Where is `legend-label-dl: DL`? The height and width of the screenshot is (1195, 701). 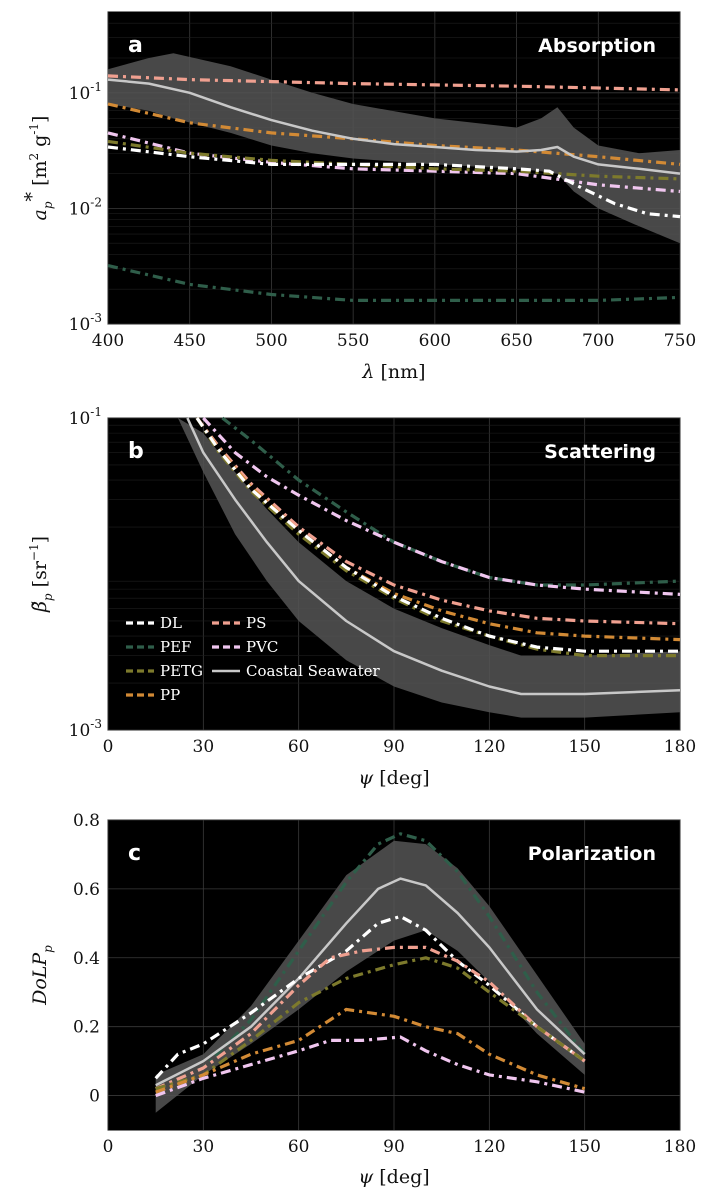 legend-label-dl: DL is located at coordinates (171, 623).